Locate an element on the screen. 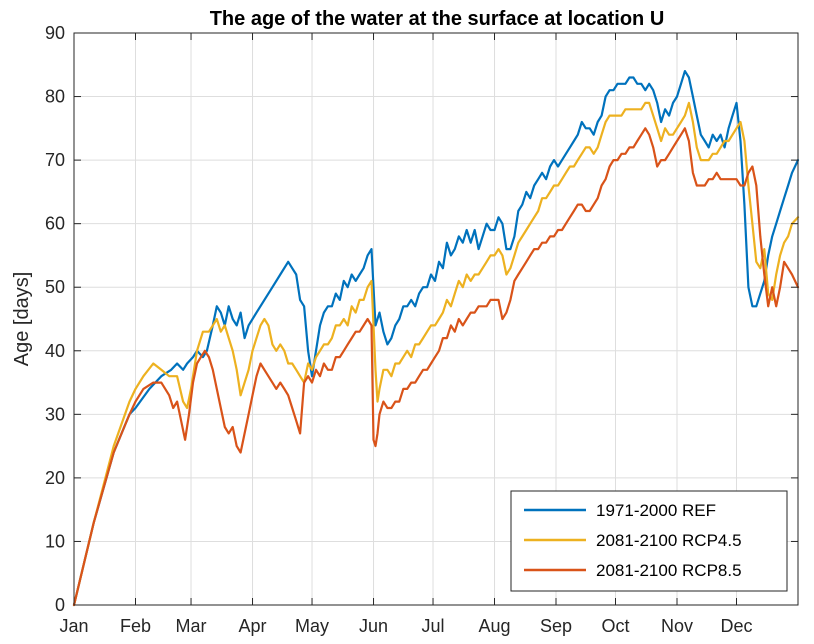  y-tick-label: 10 is located at coordinates (55, 541).